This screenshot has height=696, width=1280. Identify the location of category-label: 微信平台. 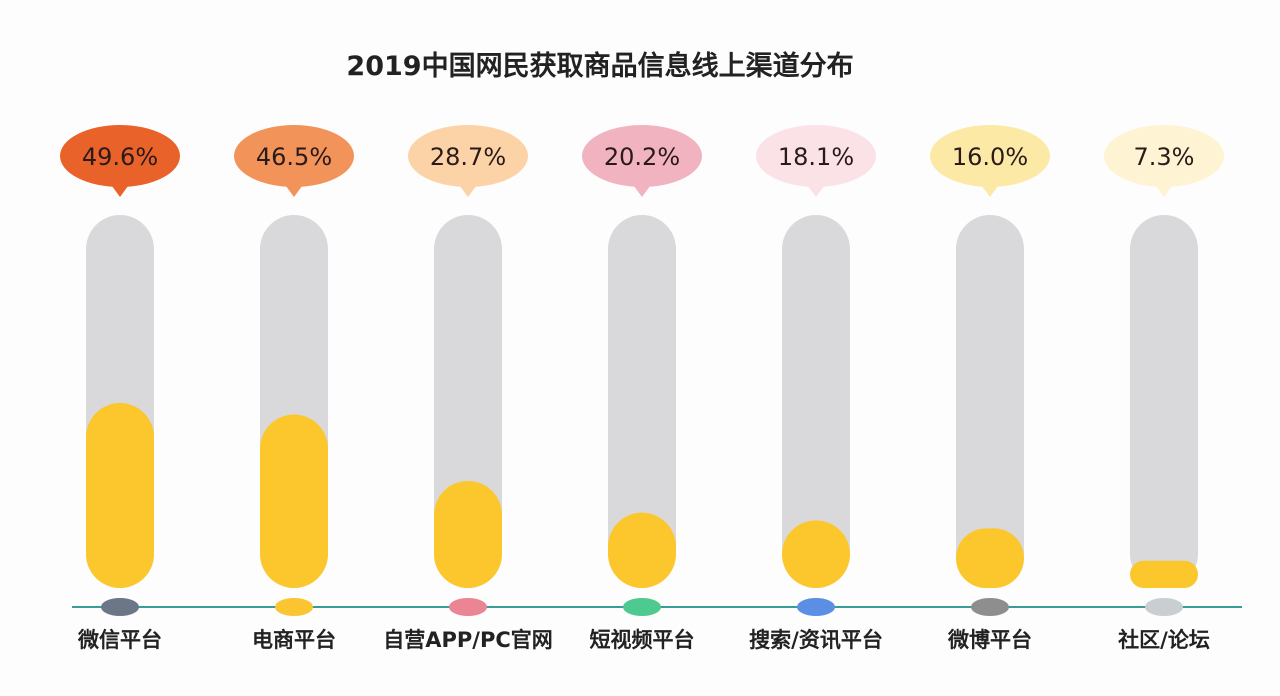
(120, 640).